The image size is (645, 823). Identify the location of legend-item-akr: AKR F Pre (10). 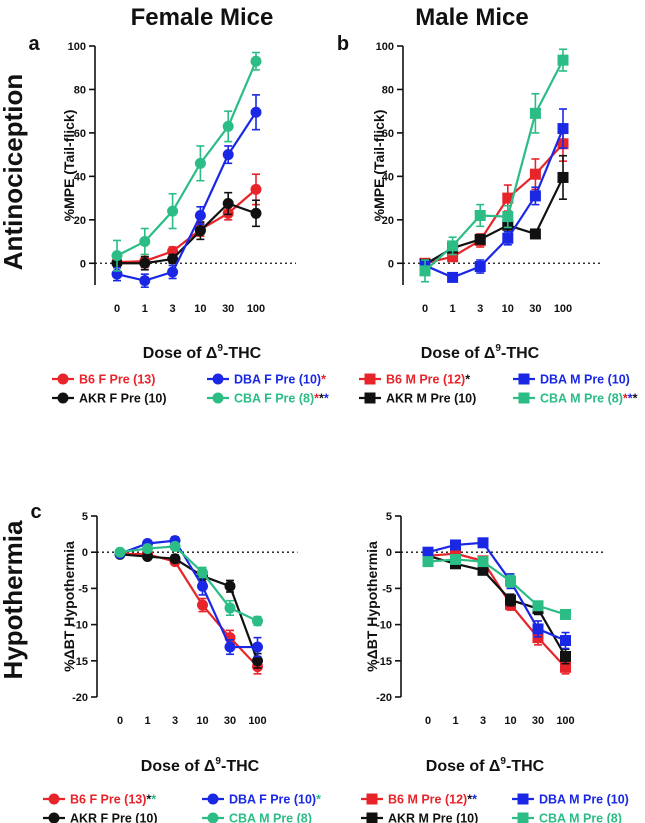
(109, 399).